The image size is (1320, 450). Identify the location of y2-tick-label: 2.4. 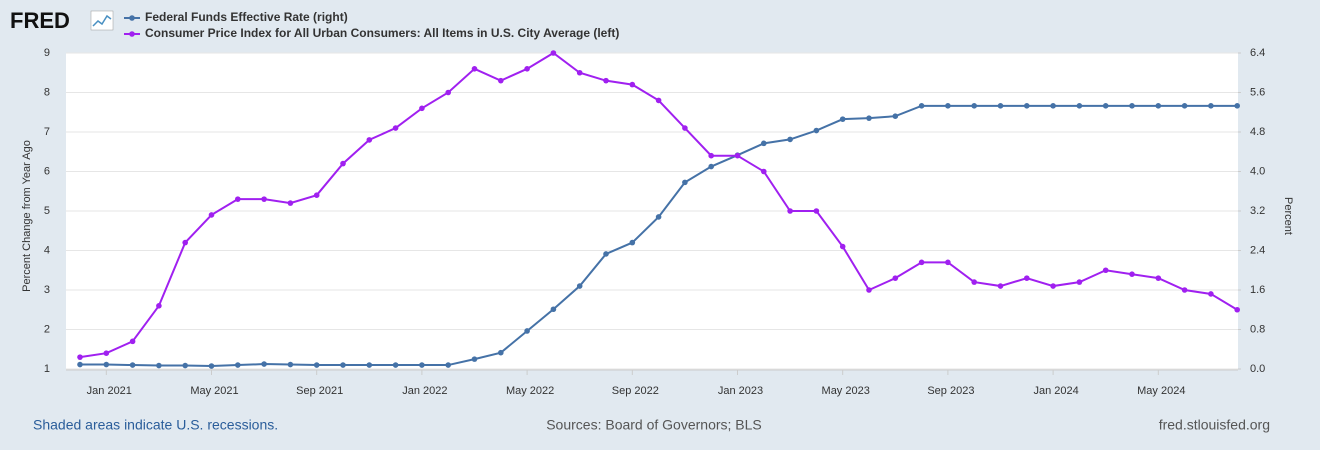
(1257, 250).